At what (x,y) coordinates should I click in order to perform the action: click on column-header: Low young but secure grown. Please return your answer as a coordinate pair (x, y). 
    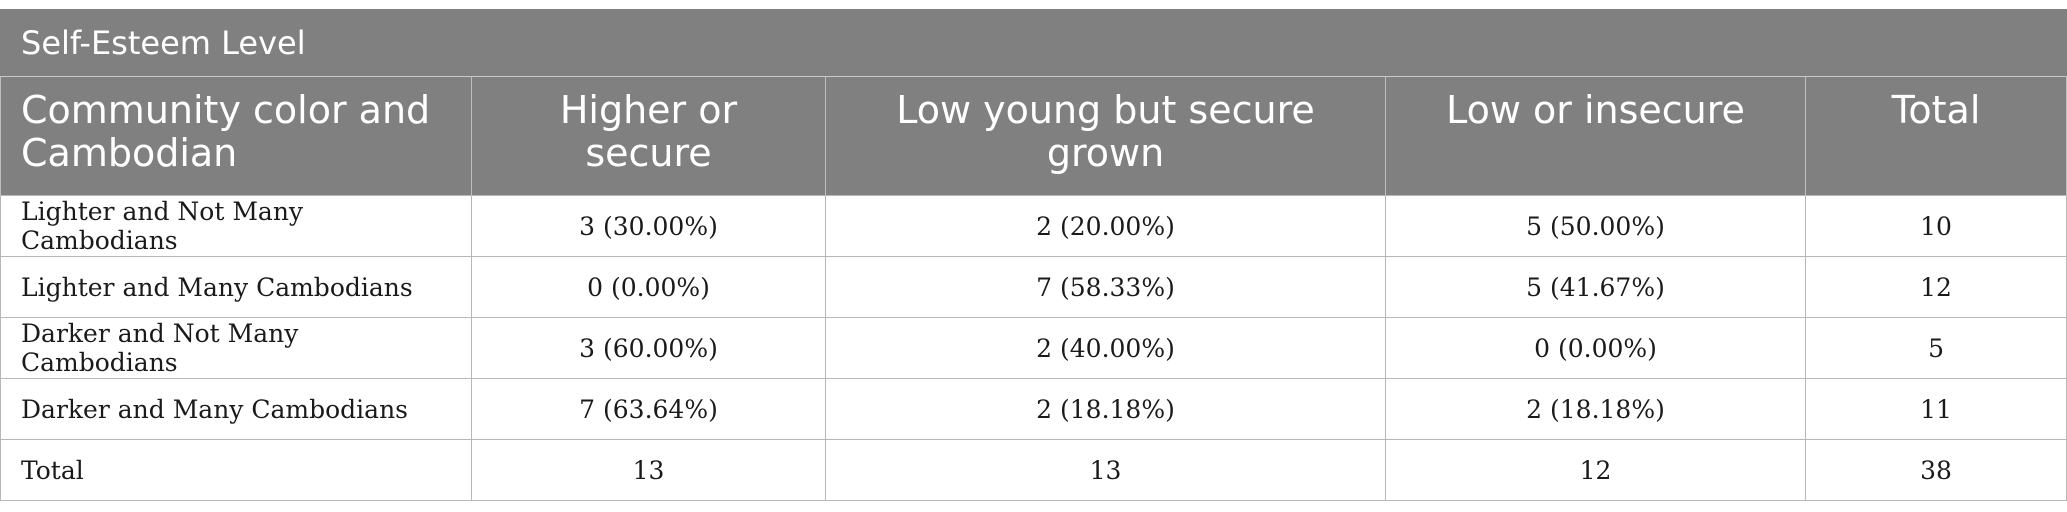
    Looking at the image, I should click on (1105, 136).